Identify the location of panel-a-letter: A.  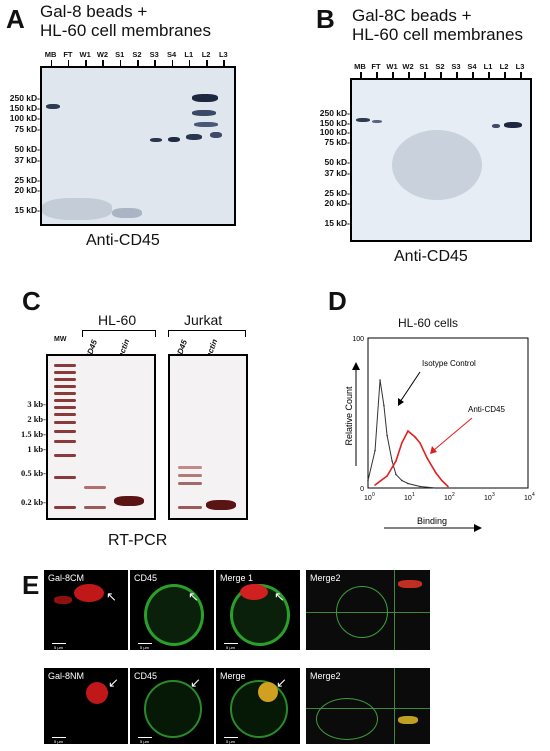
(15, 19).